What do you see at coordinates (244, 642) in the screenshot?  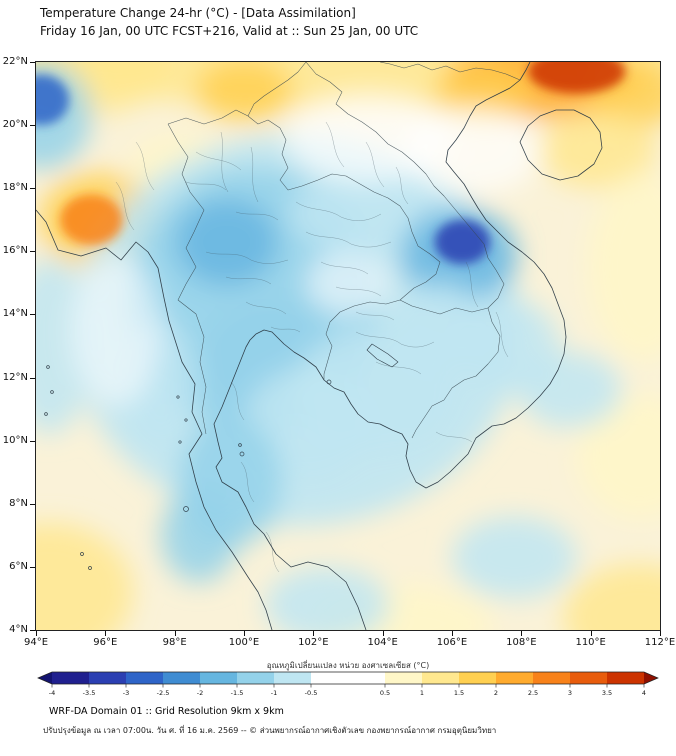 I see `lon-tick-label: 100°E` at bounding box center [244, 642].